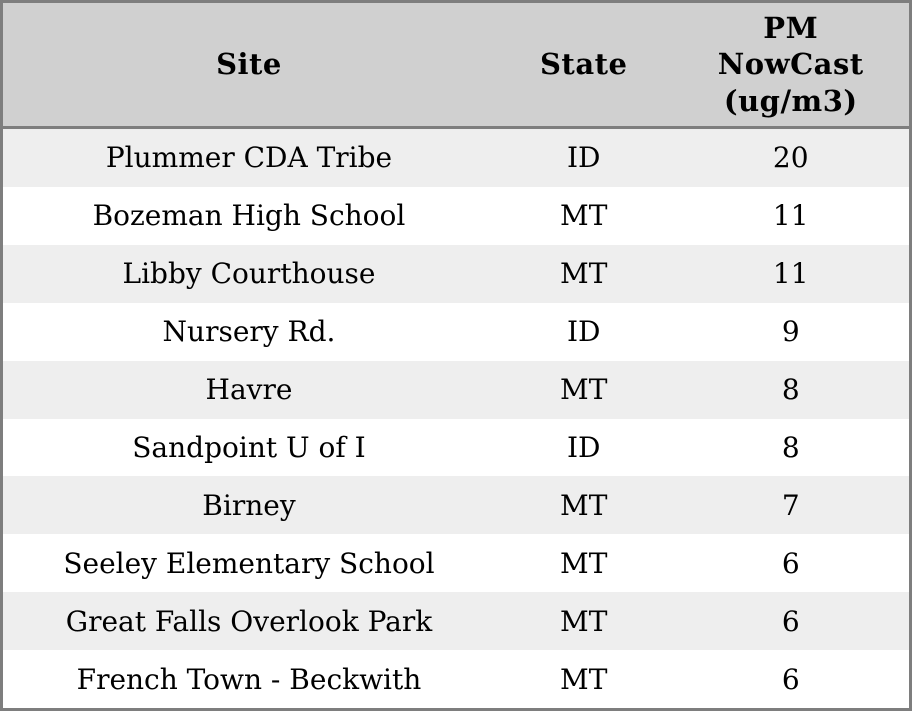 The image size is (912, 711). I want to click on site-cell: Bozeman High School, so click(249, 216).